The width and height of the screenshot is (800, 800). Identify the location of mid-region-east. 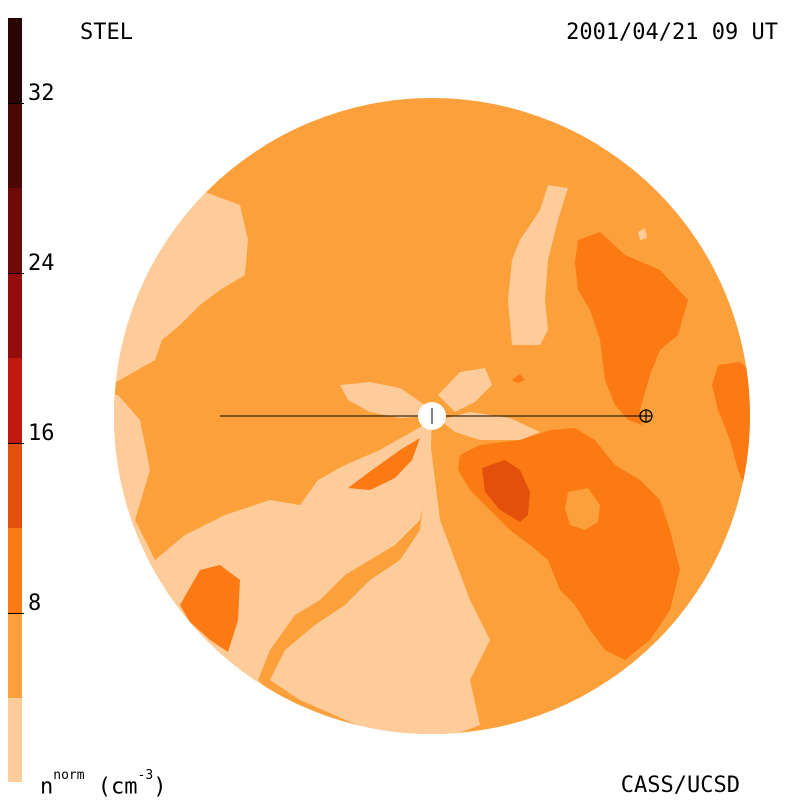
(631, 328).